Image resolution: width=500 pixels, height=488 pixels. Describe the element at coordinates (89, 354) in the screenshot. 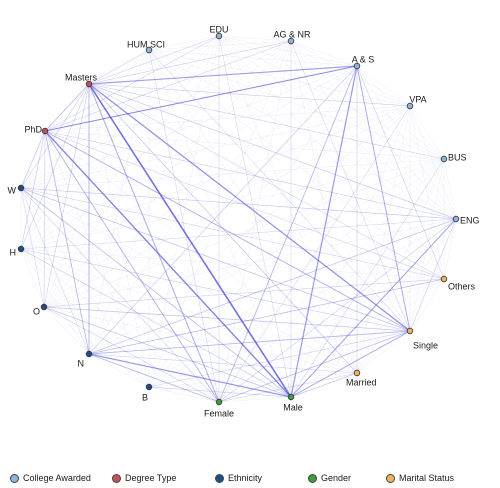

I see `node-n-dot` at that location.